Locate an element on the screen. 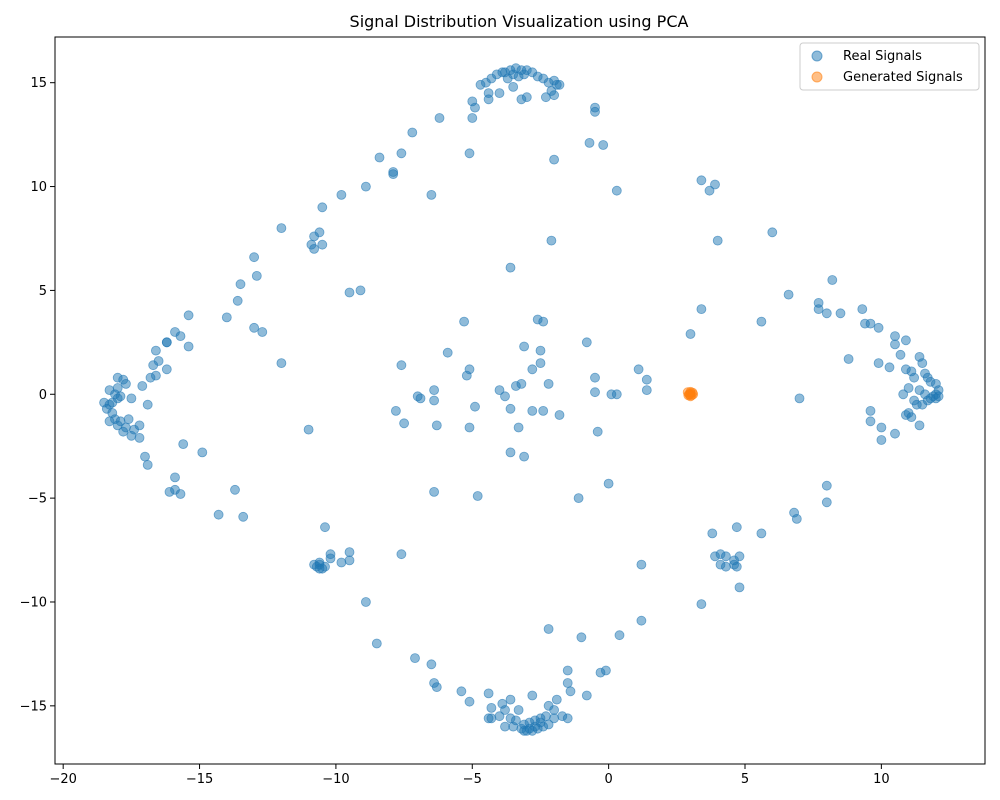  x-tick-label: −5 is located at coordinates (472, 779).